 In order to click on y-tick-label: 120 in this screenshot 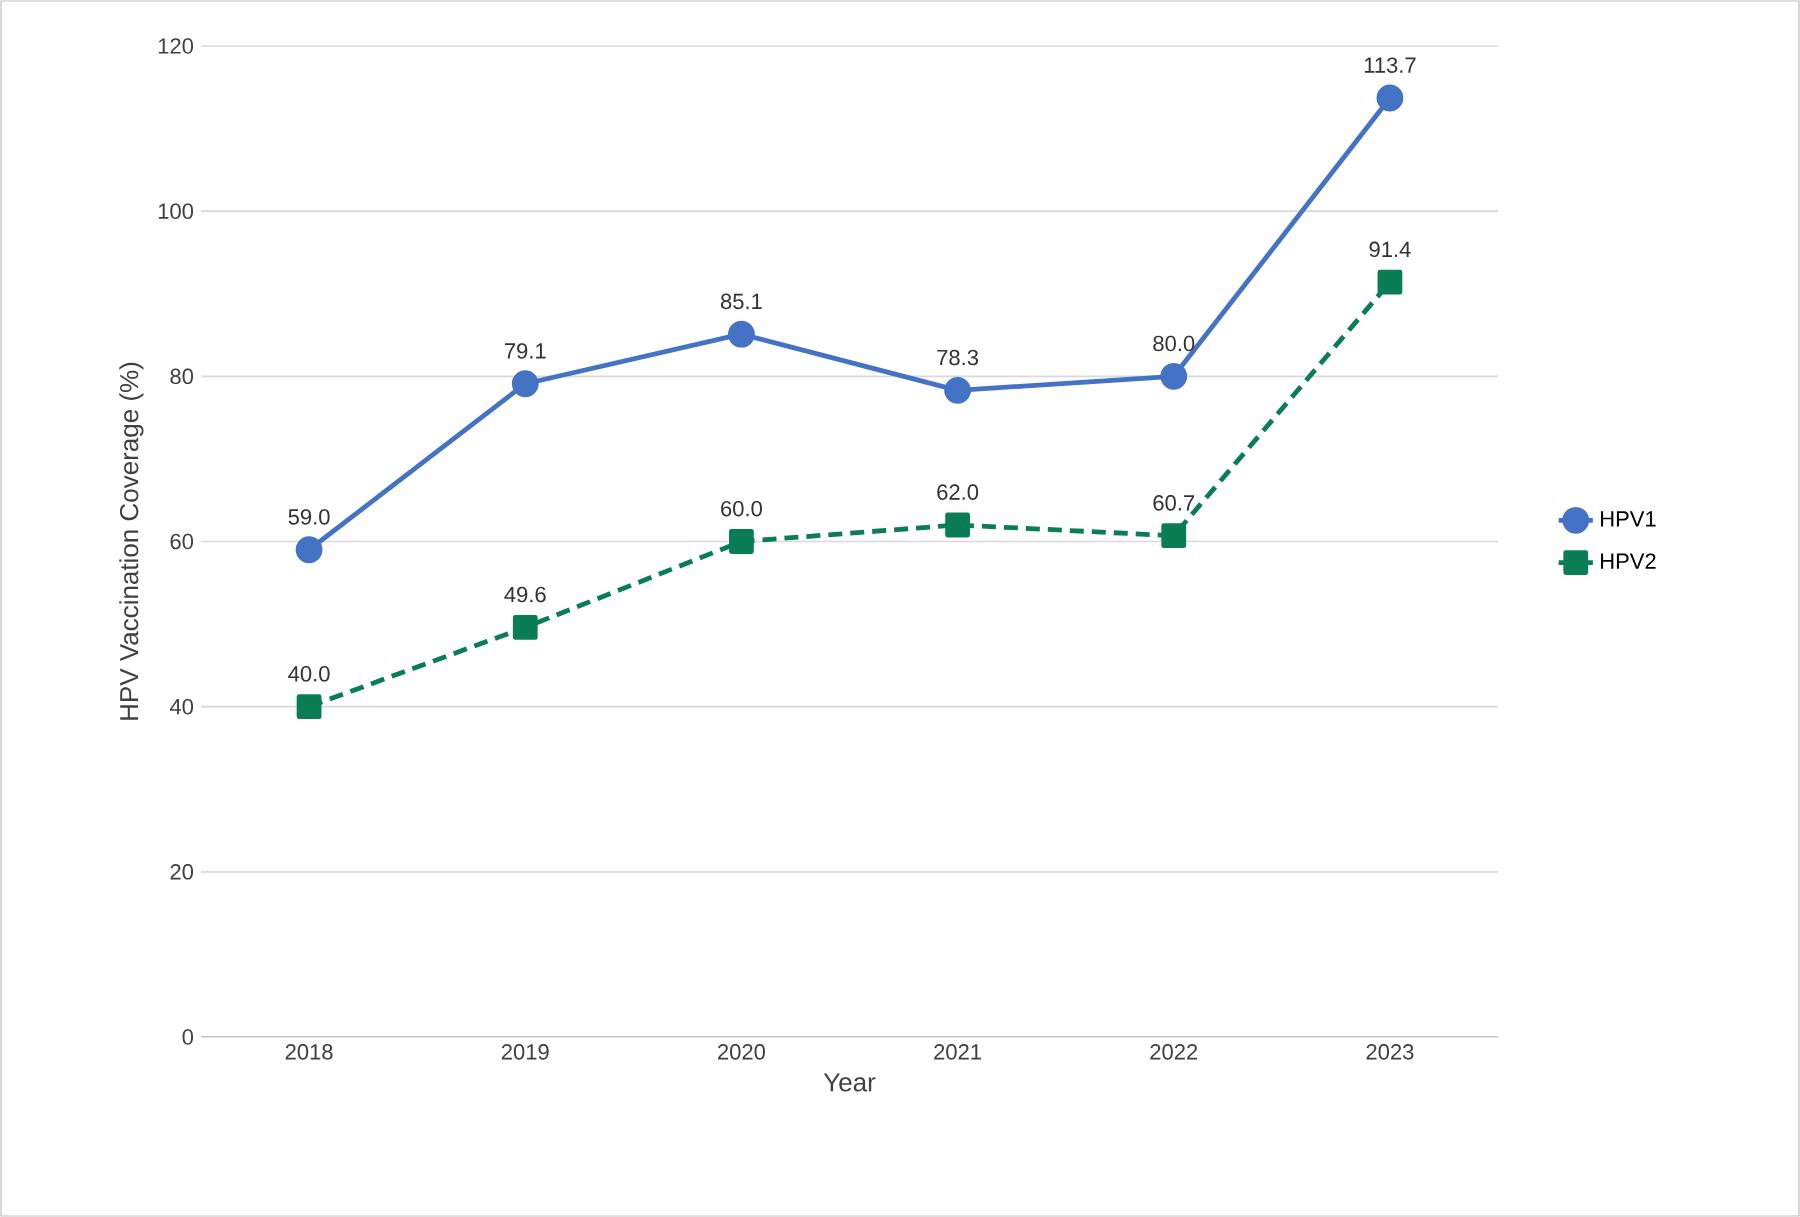, I will do `click(176, 46)`.